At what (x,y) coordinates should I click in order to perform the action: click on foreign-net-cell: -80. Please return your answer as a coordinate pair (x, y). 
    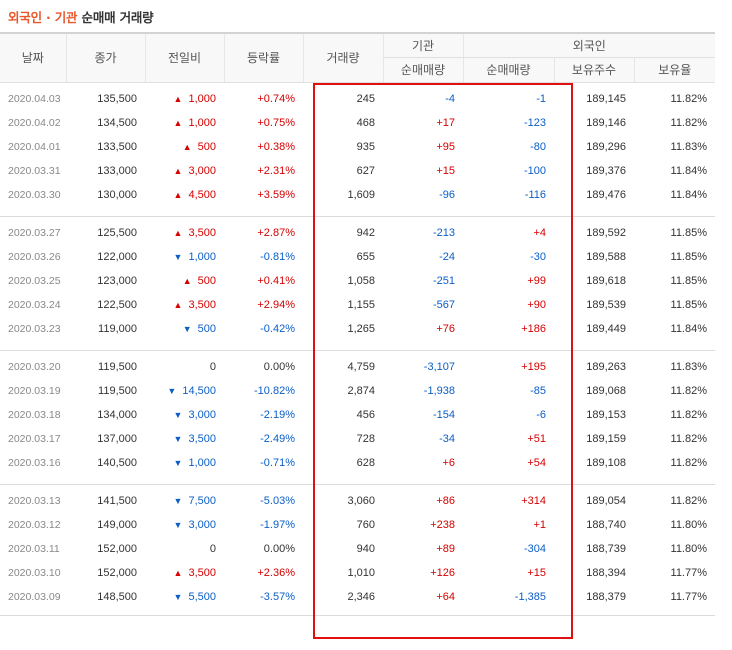
    Looking at the image, I should click on (538, 147).